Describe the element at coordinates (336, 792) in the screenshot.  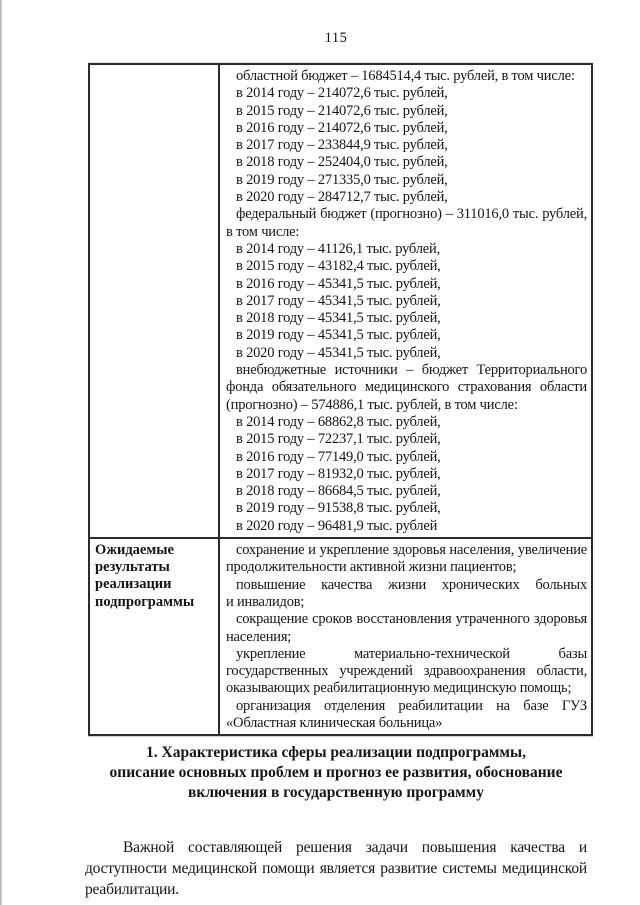
I see `section-heading-line: включения в государственную программу` at that location.